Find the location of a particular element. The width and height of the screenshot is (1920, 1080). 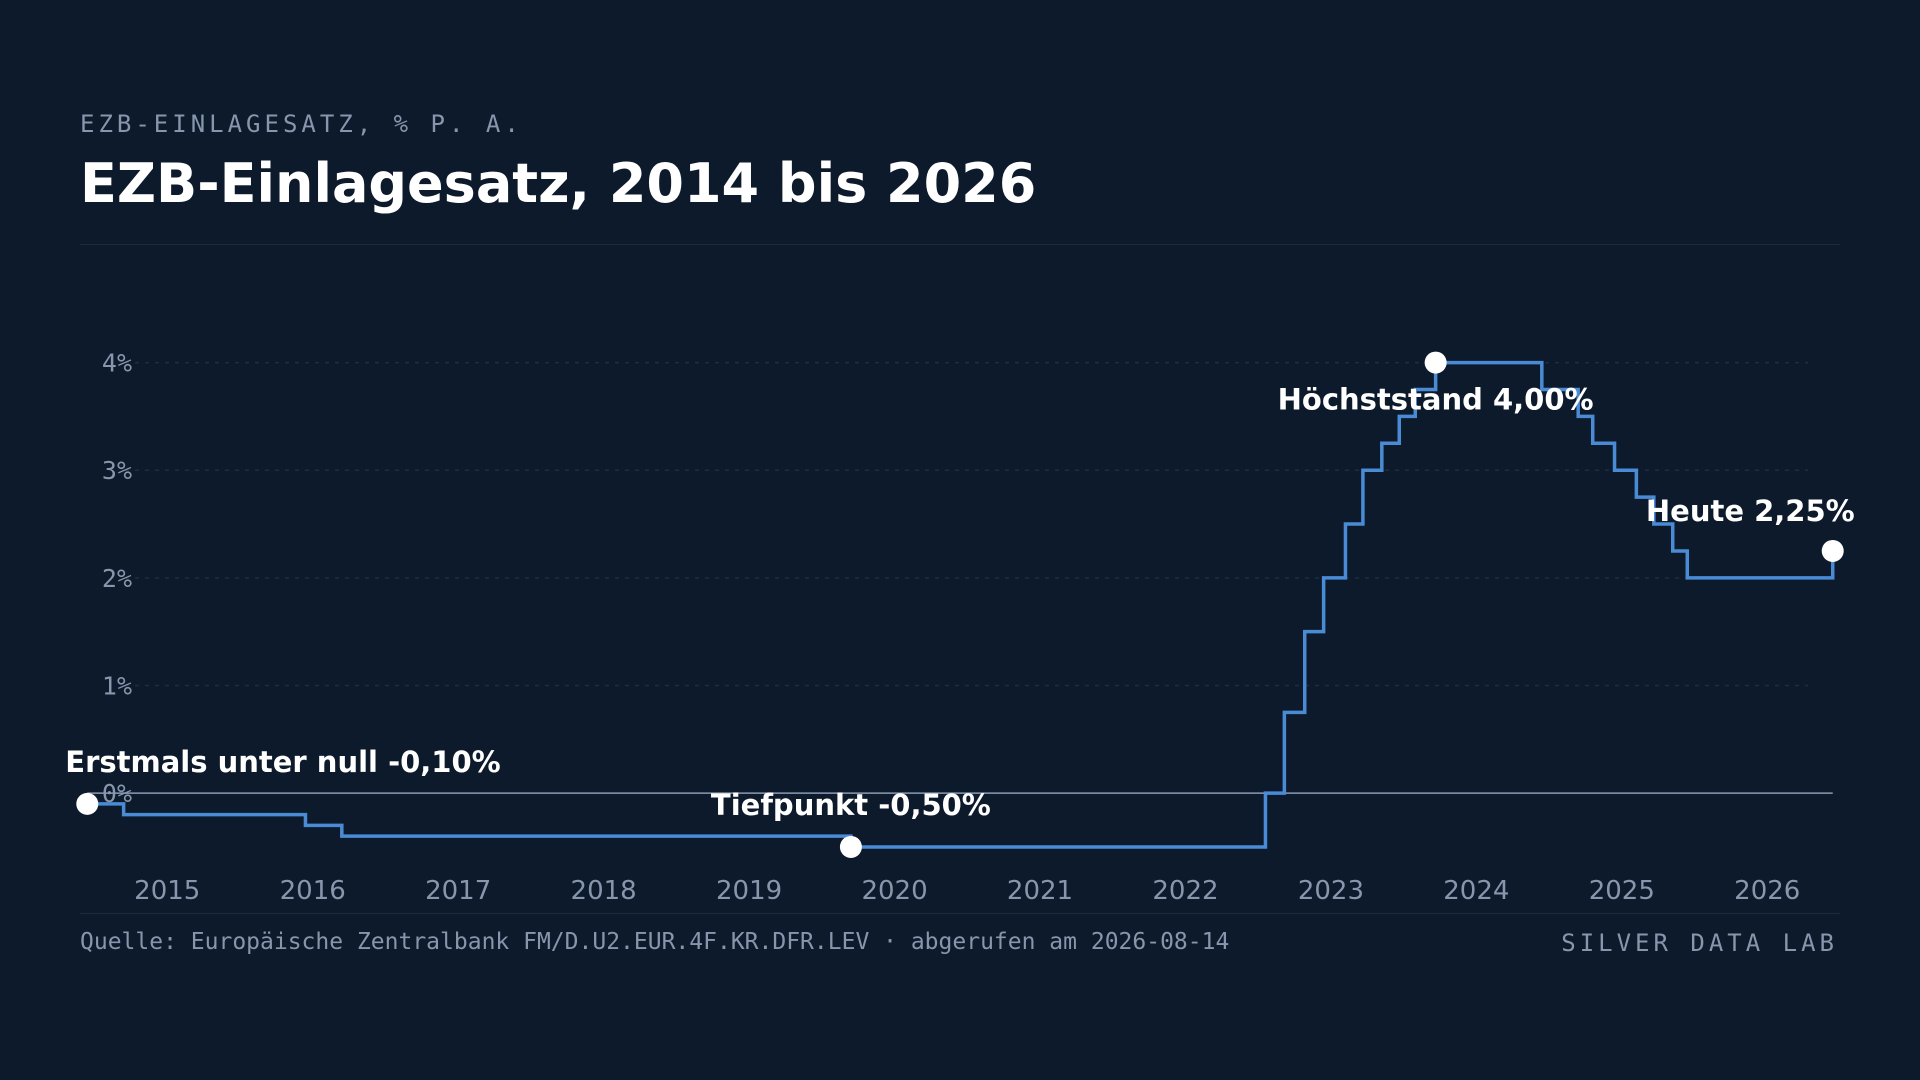

y-tick-label: 4% is located at coordinates (117, 363).